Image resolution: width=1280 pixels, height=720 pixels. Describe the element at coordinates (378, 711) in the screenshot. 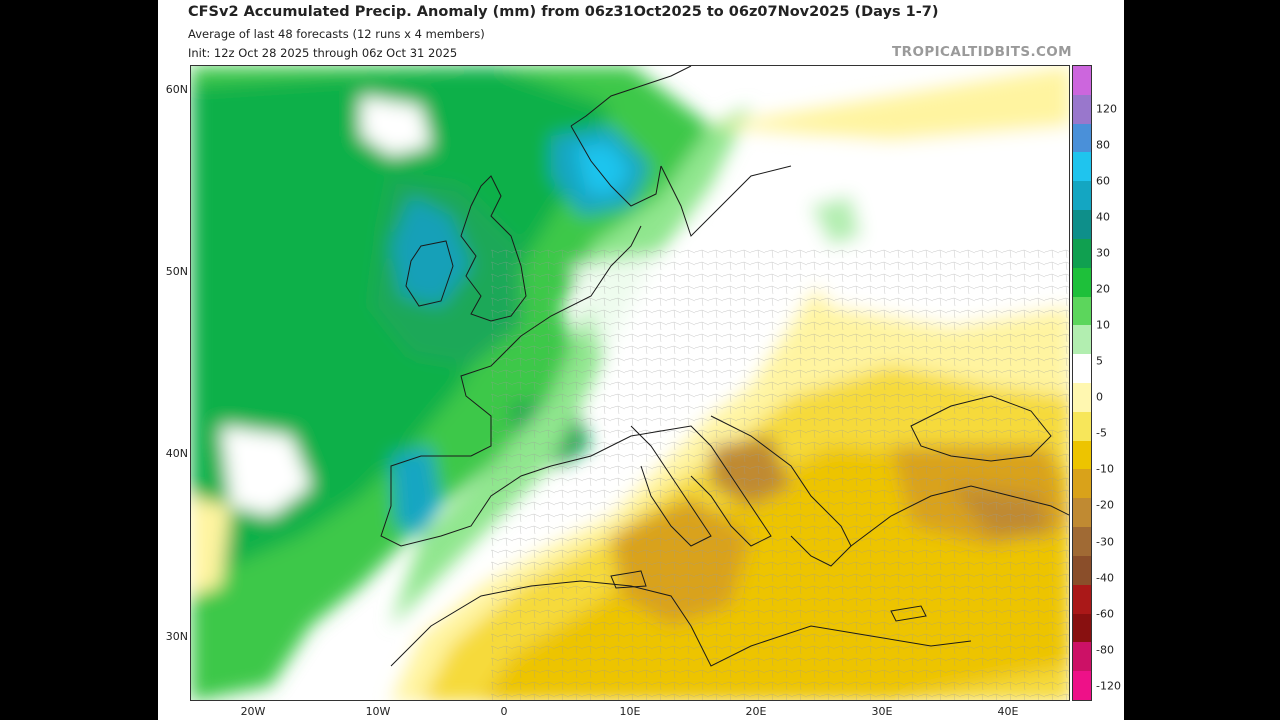

I see `lon-label-10w: 10W` at that location.